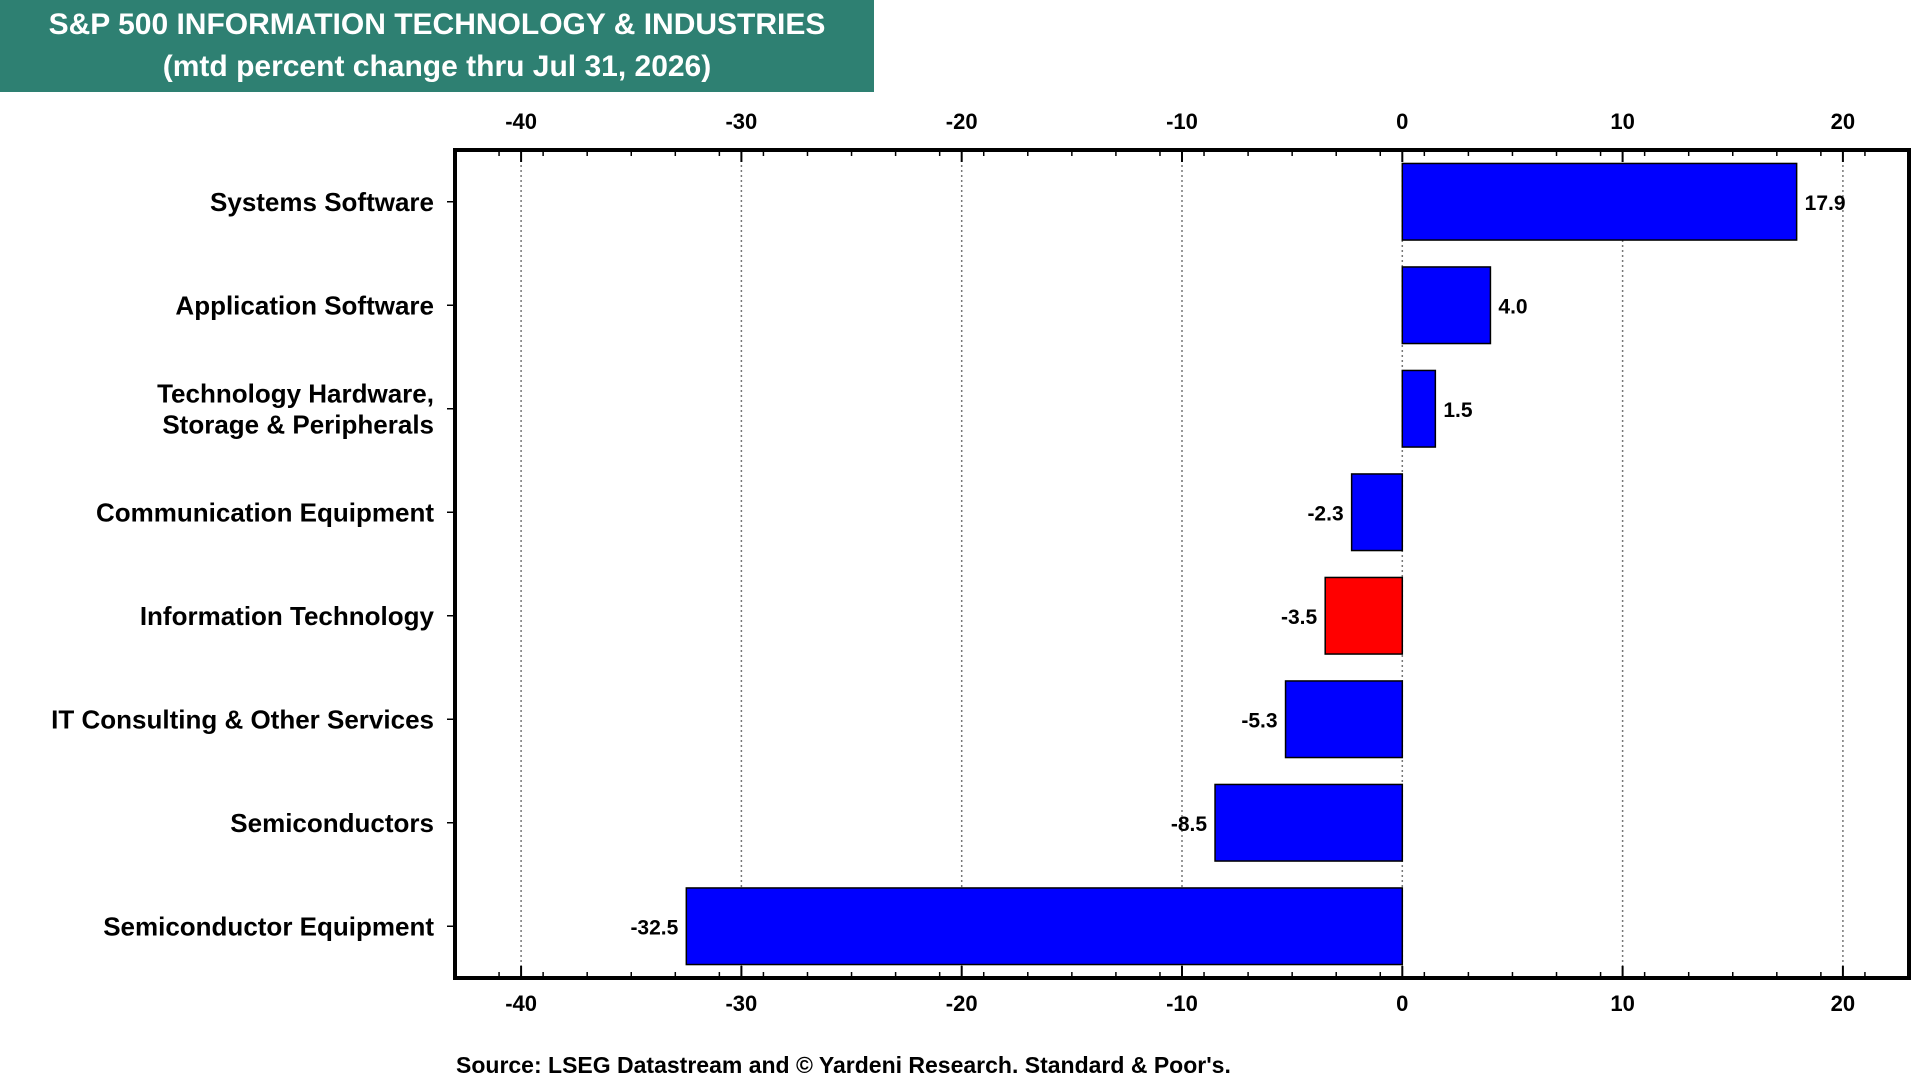  What do you see at coordinates (1622, 1003) in the screenshot?
I see `x-tick-label-bottom: 10` at bounding box center [1622, 1003].